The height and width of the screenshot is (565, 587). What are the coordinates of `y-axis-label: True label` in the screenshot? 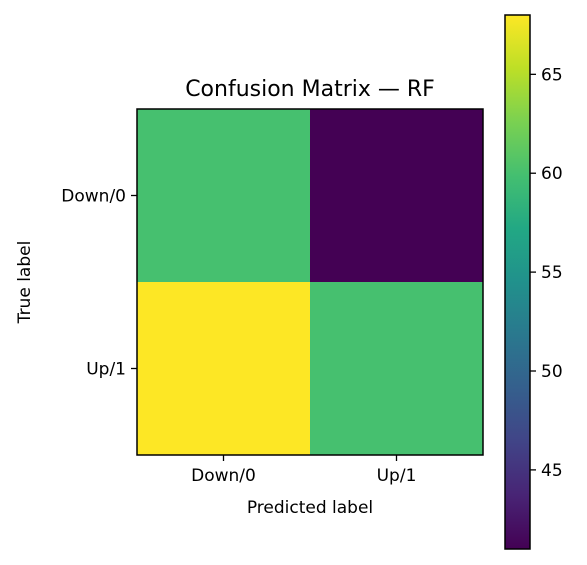 It's located at (25, 283).